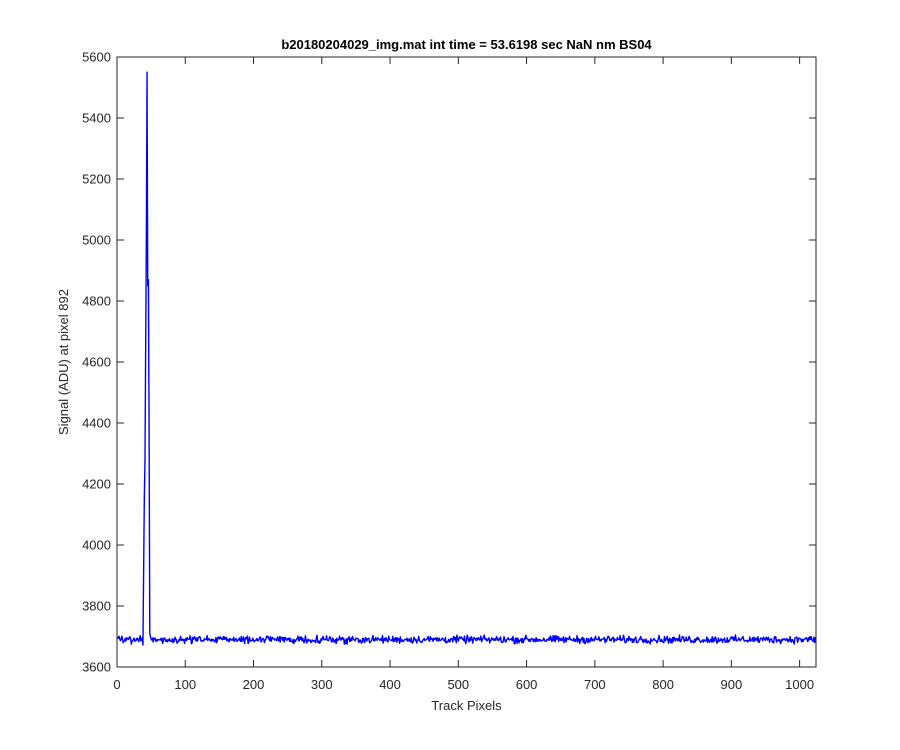  Describe the element at coordinates (96, 545) in the screenshot. I see `y-tick-label: 4000` at that location.